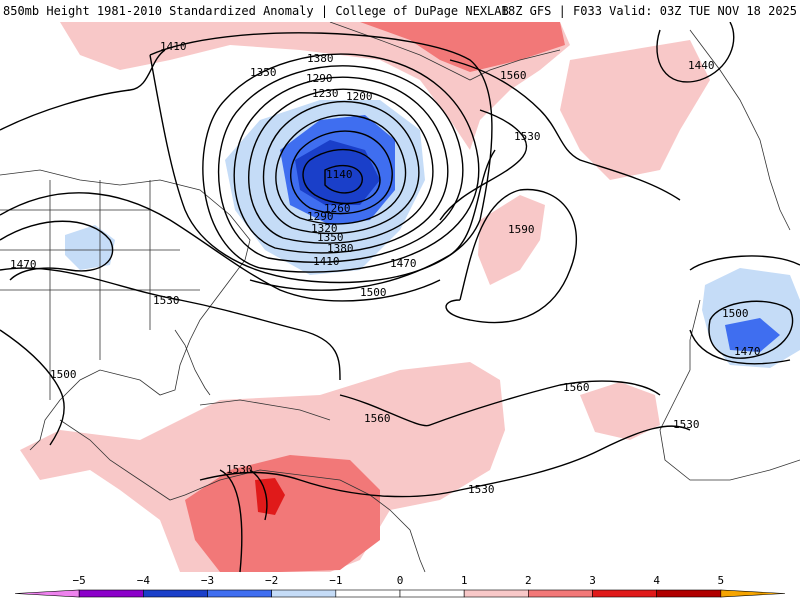 The image size is (800, 604). Describe the element at coordinates (464, 580) in the screenshot. I see `colorbar-tick-label: 1` at that location.